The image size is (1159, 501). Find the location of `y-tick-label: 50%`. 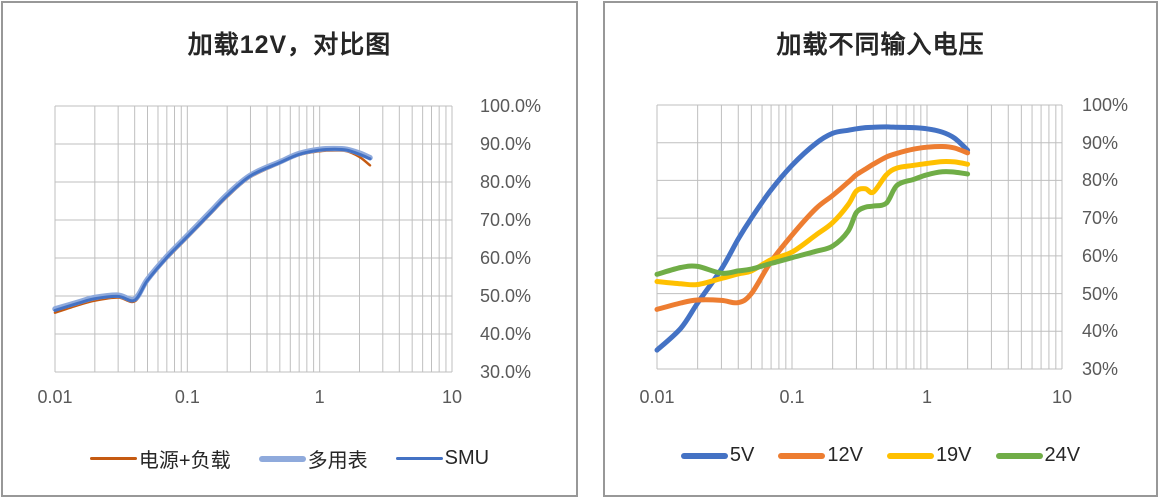

y-tick-label: 50% is located at coordinates (1100, 293).